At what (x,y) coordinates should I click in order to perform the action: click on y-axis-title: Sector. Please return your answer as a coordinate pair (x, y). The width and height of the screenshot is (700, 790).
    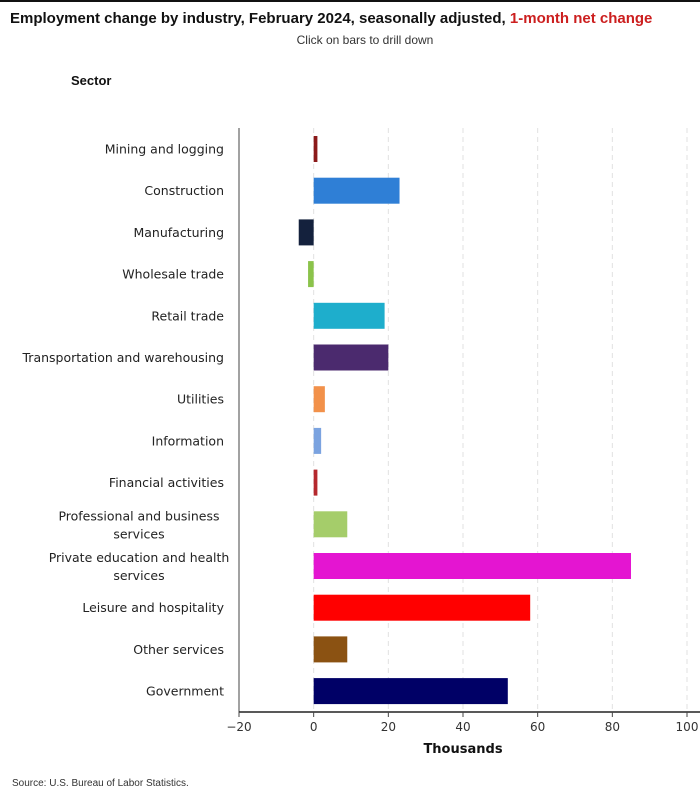
    Looking at the image, I should click on (91, 80).